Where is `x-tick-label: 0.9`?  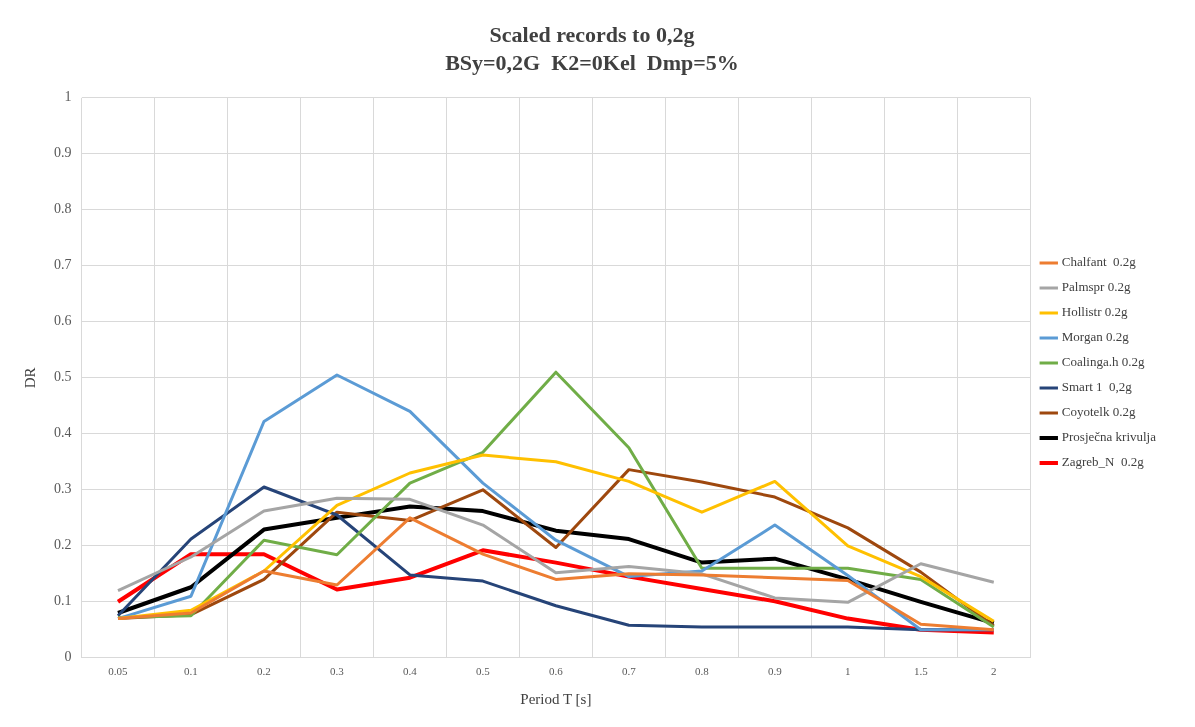 x-tick-label: 0.9 is located at coordinates (775, 671).